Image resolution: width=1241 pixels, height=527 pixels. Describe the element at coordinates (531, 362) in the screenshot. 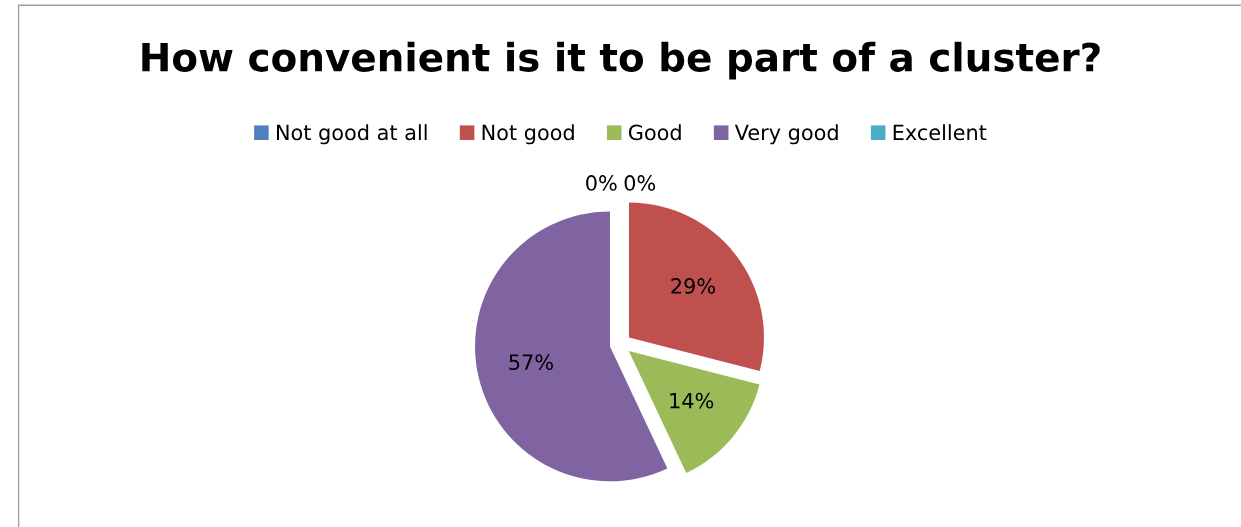

I see `data-label: 57%` at that location.